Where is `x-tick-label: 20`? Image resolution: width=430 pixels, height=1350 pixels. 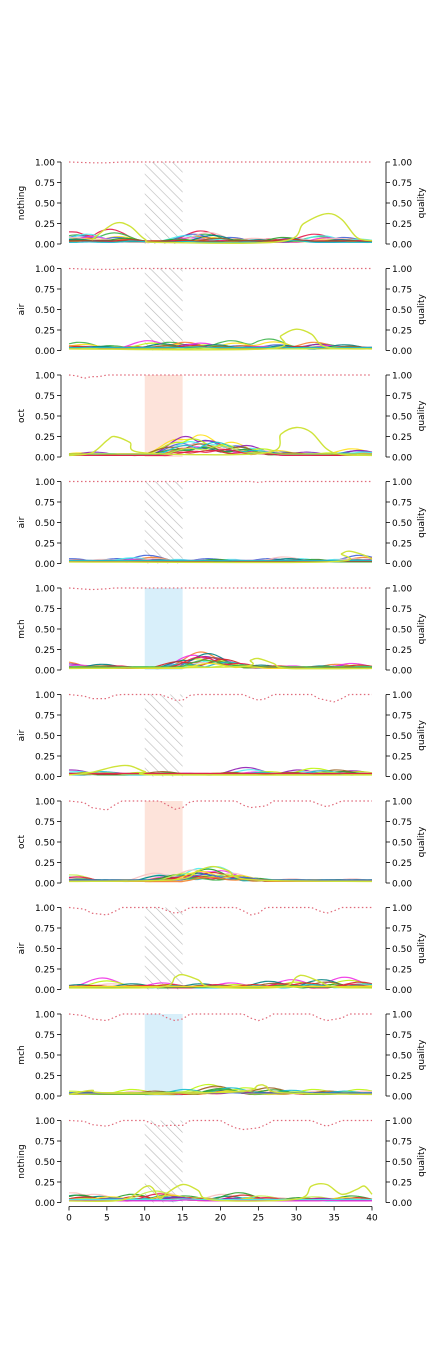
x-tick-label: 20 is located at coordinates (221, 1219).